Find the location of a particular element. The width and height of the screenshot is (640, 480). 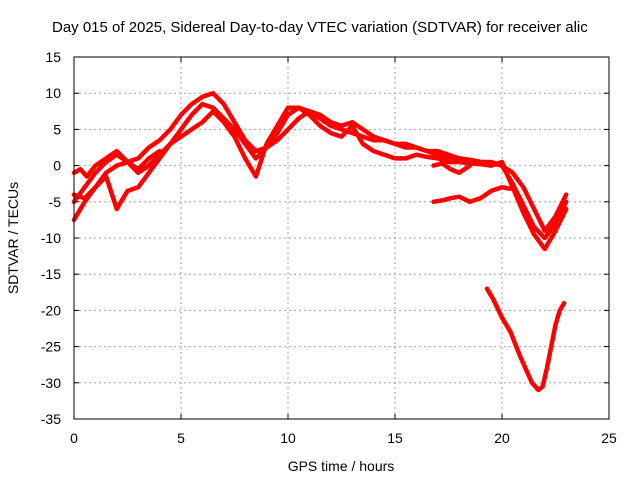

x-tick-label: 10 is located at coordinates (288, 438).